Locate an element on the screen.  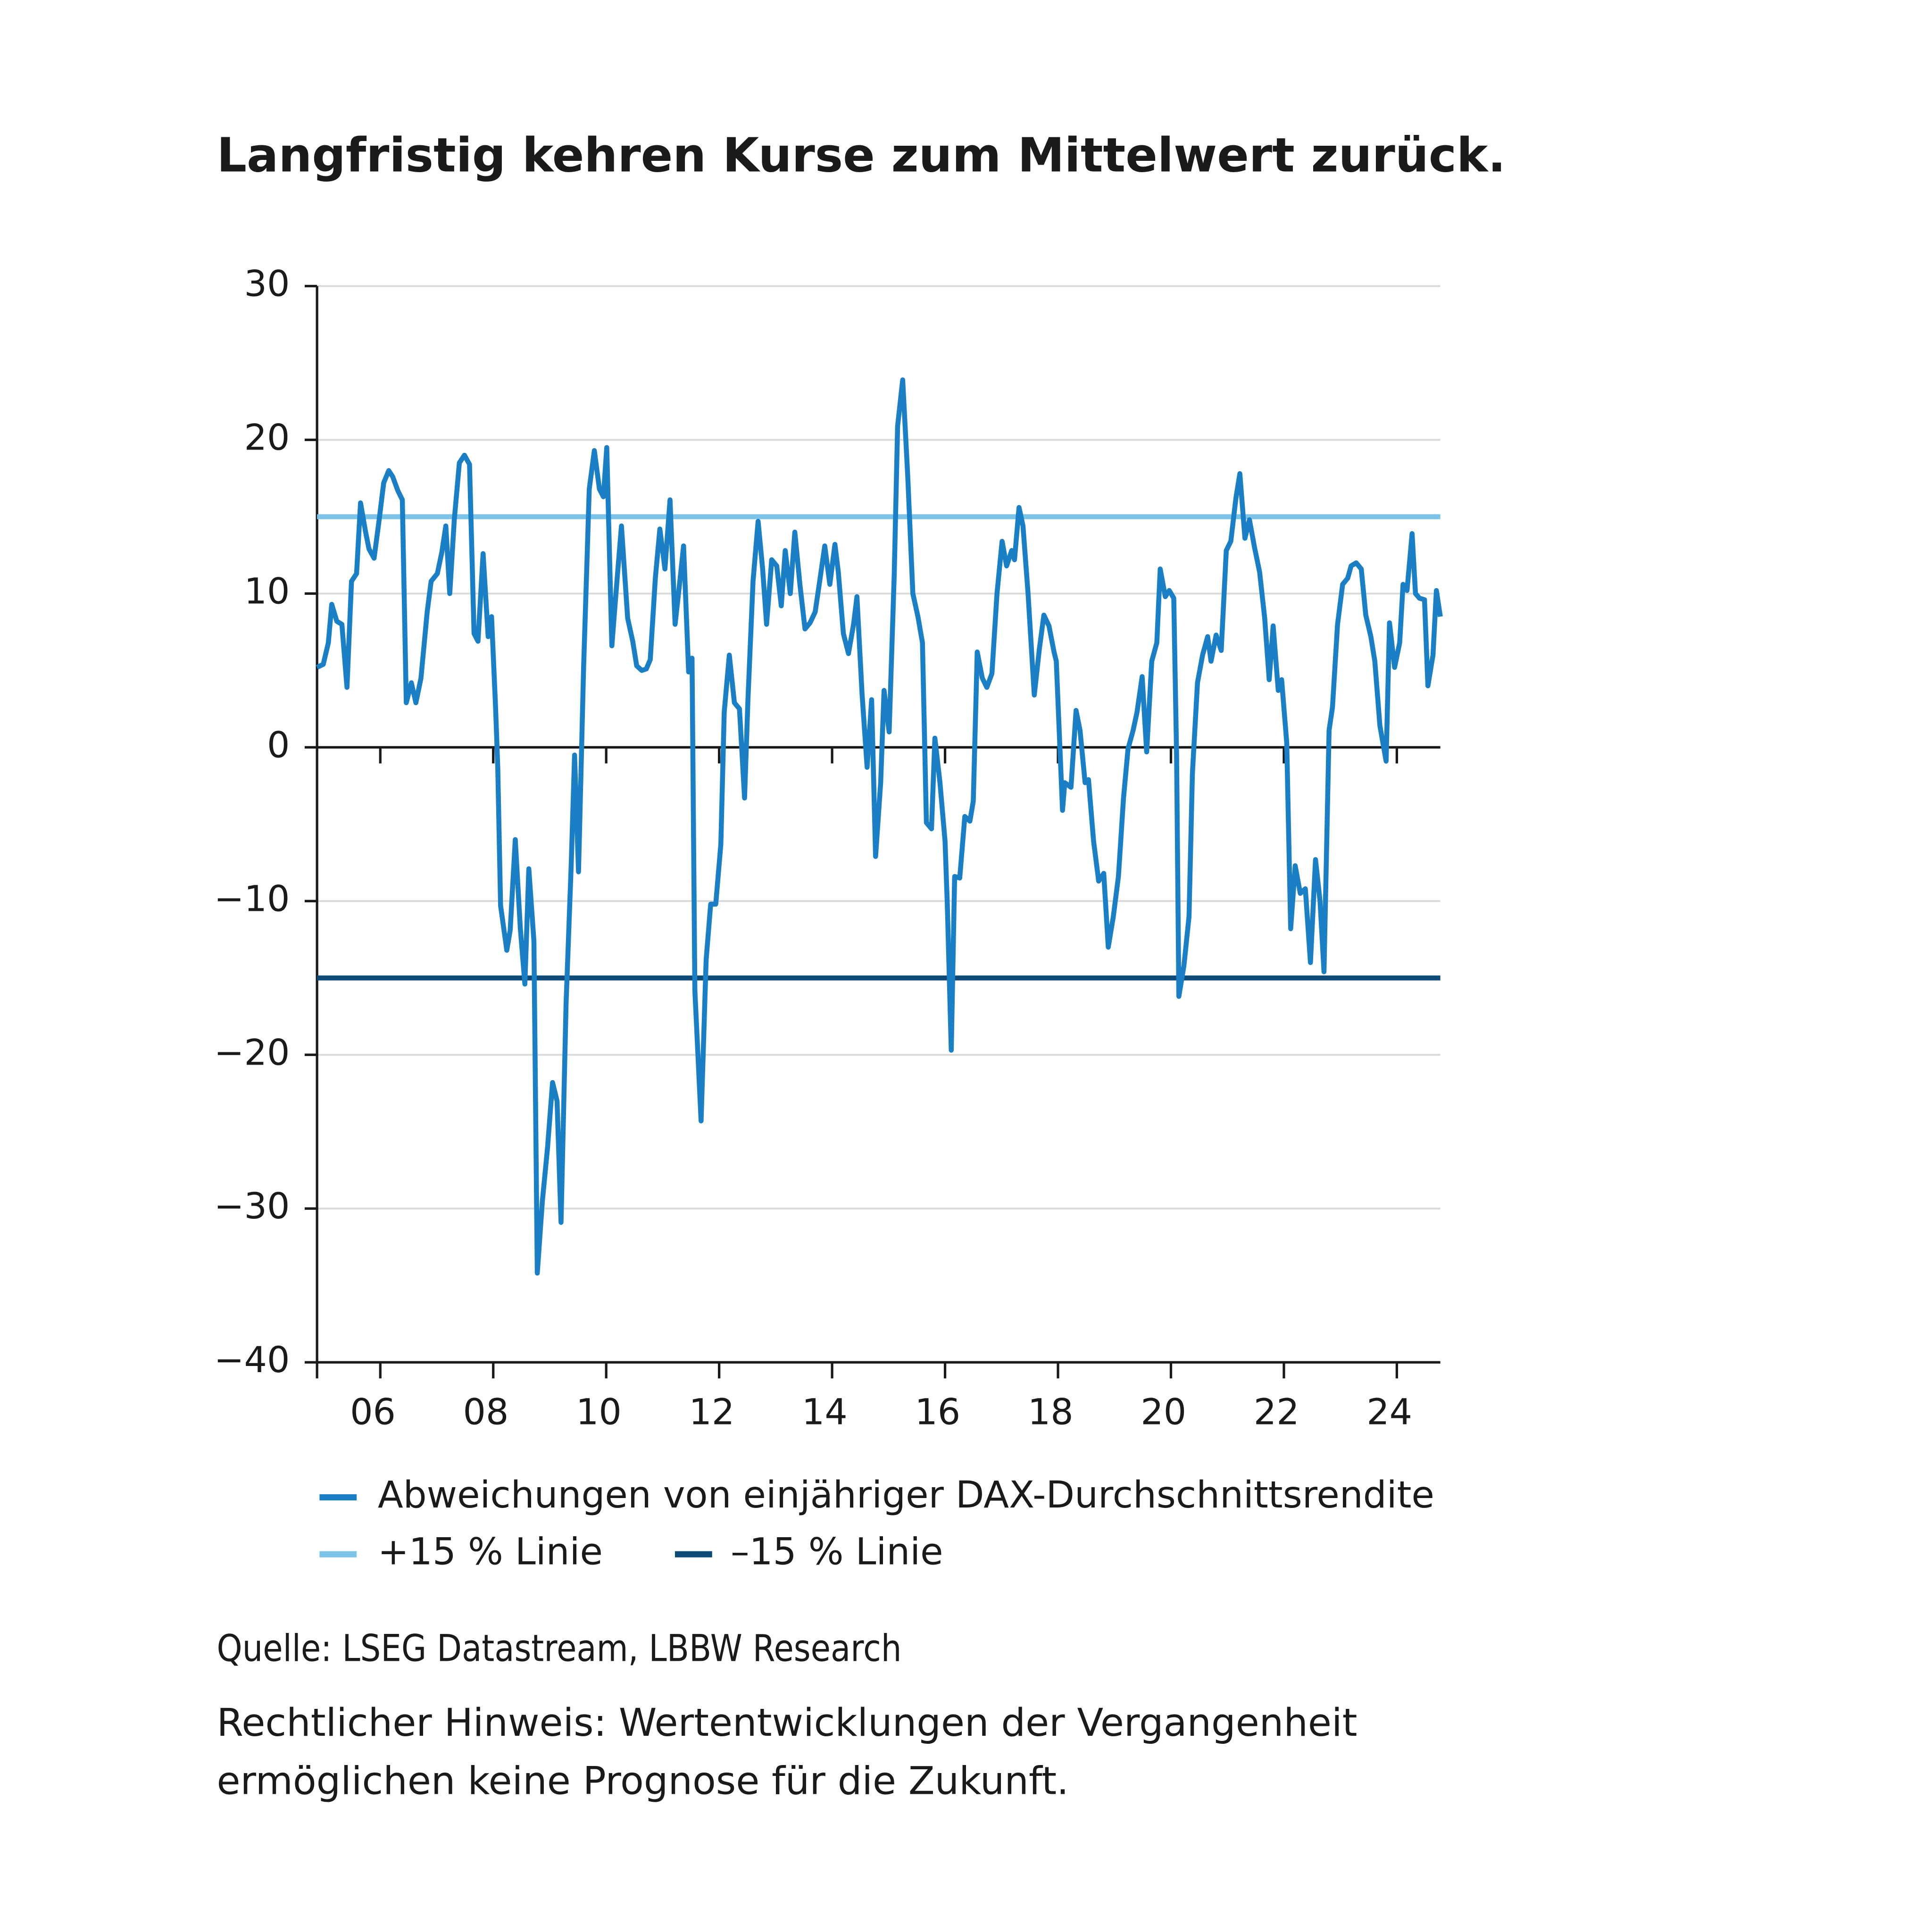
y-tick-label: 20 is located at coordinates (267, 437).